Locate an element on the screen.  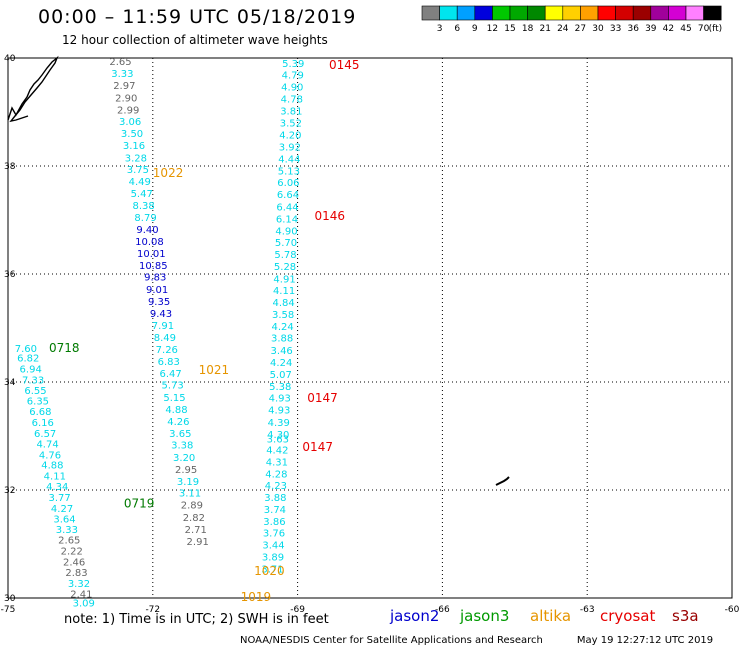
wave-height-value: 2.99 is located at coordinates (128, 110).